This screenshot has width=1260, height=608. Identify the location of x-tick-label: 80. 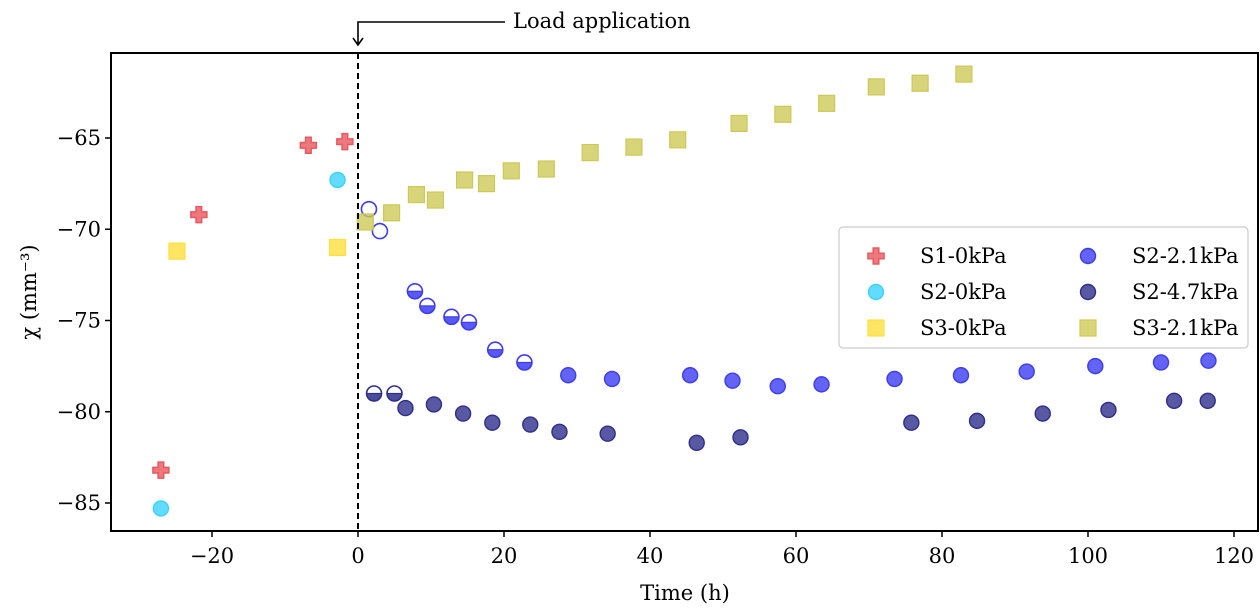
(942, 556).